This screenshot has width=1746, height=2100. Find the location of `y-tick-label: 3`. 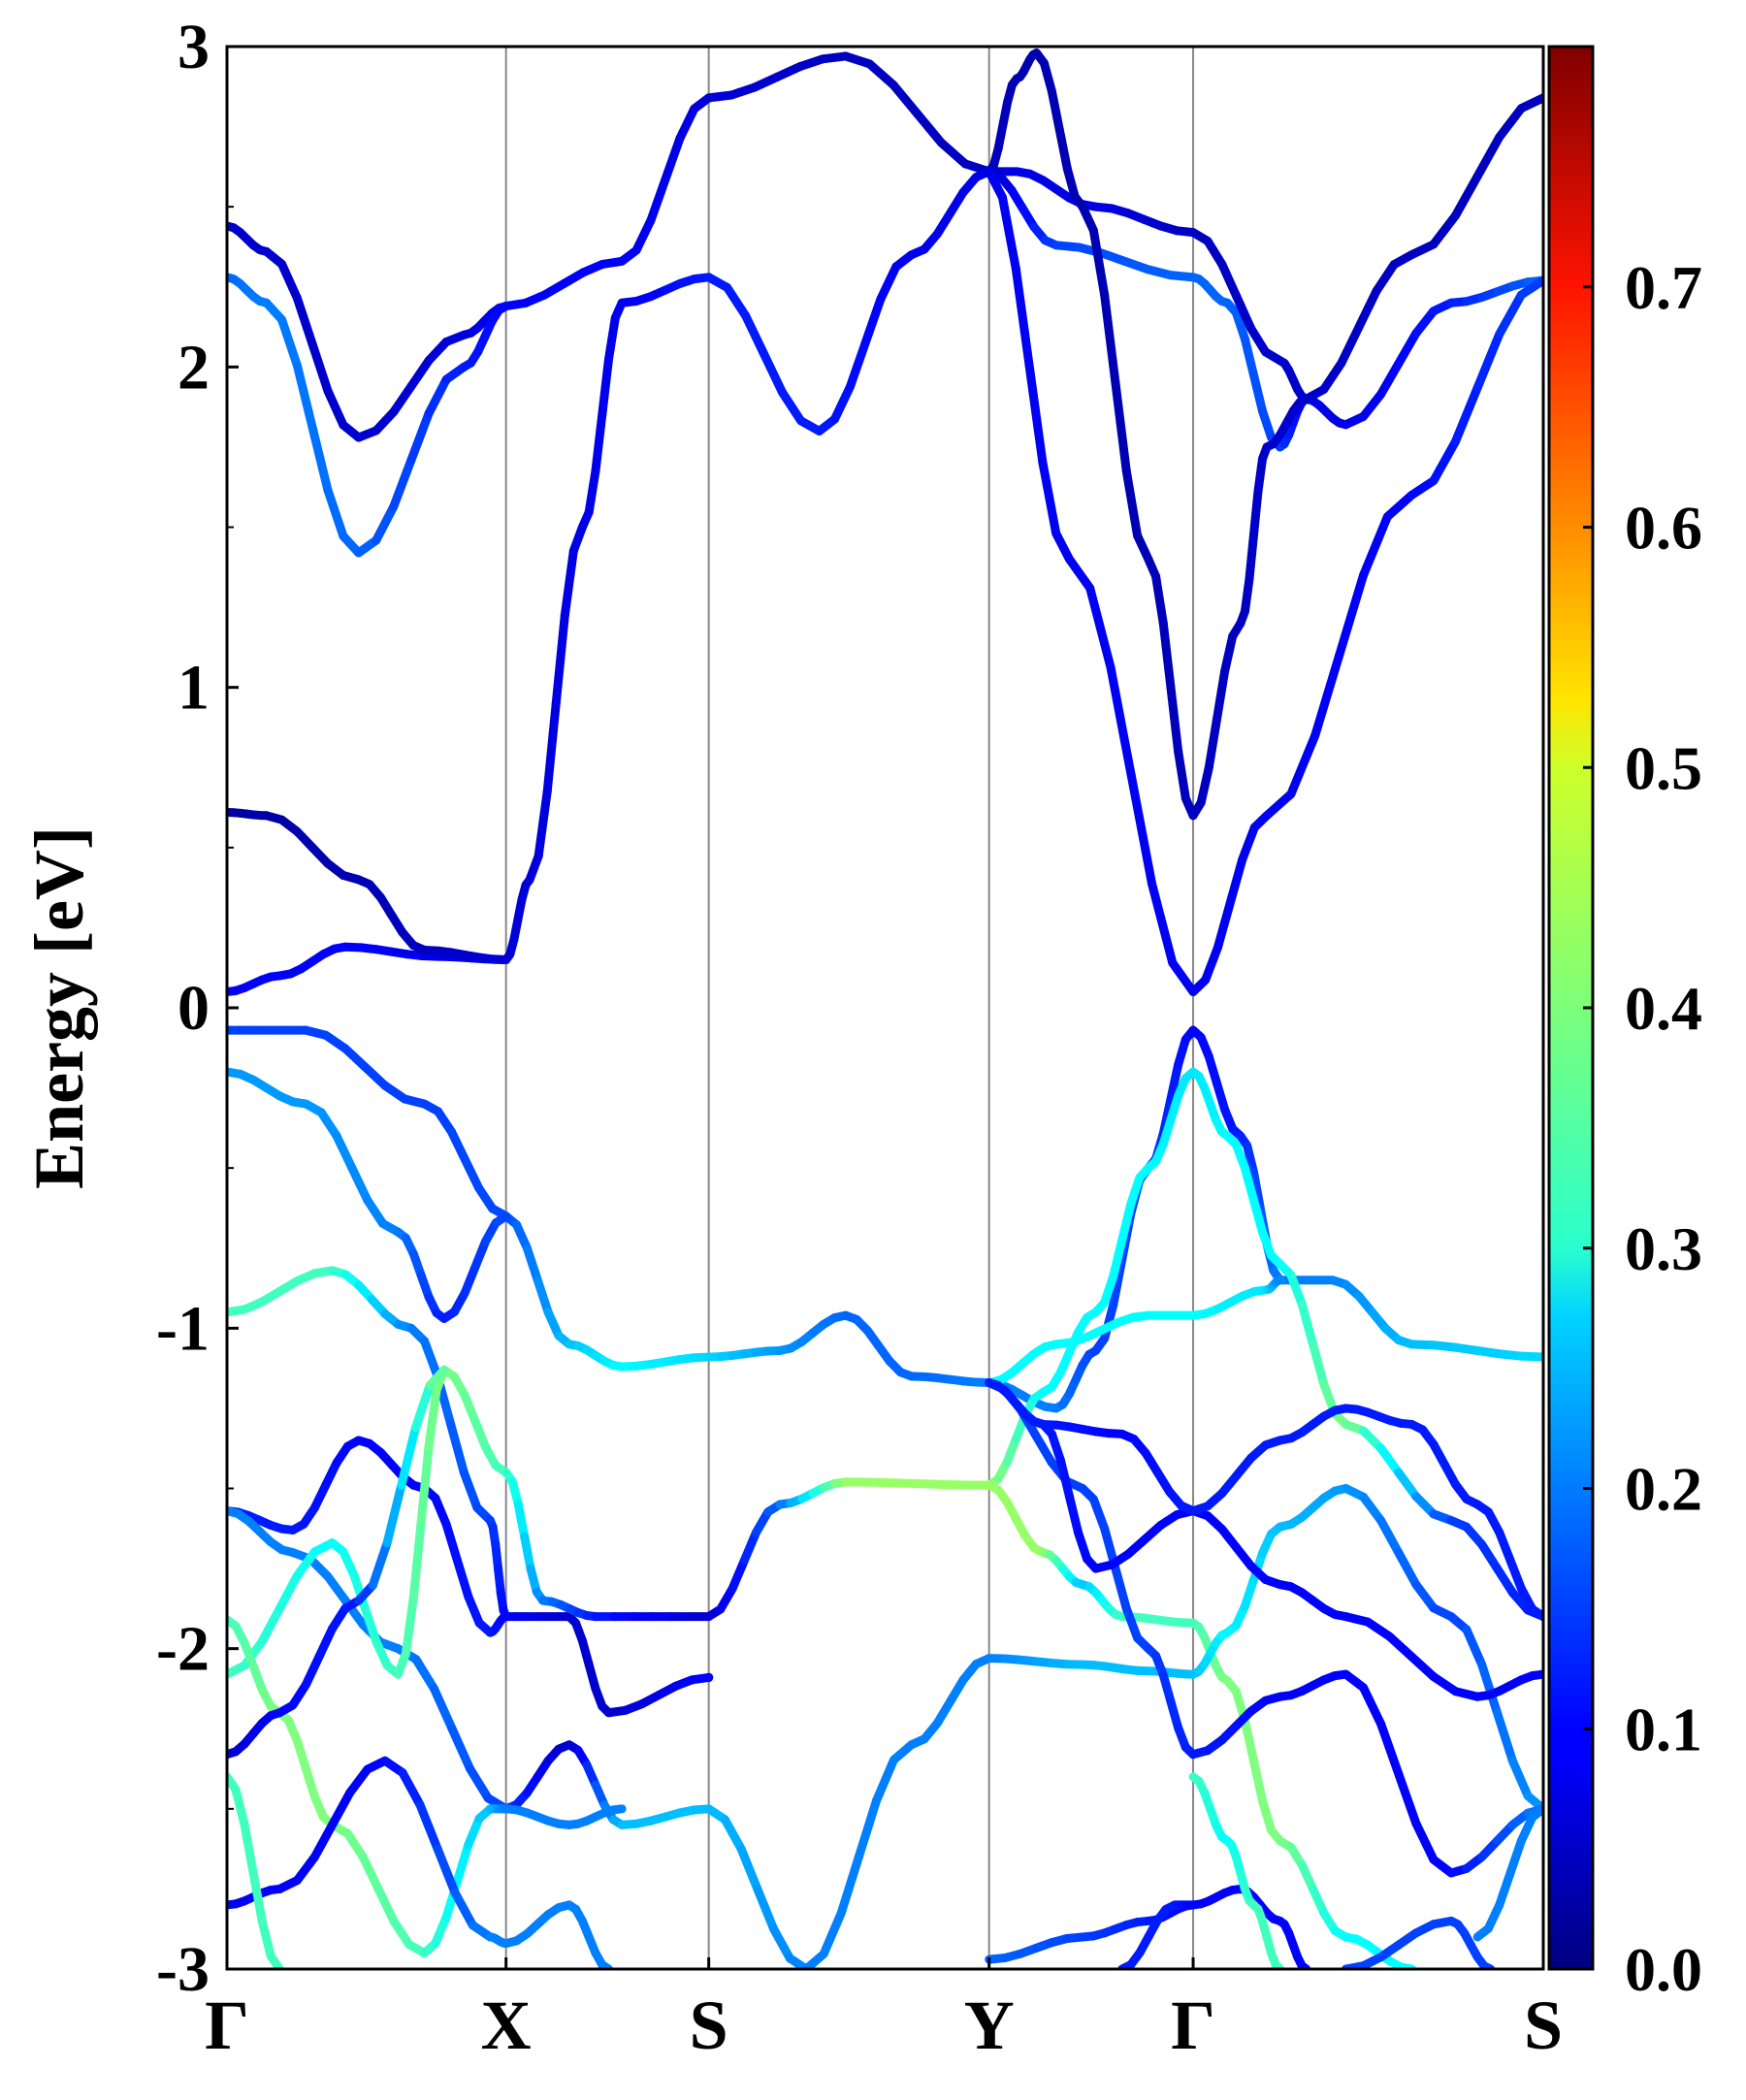

y-tick-label: 3 is located at coordinates (194, 47).